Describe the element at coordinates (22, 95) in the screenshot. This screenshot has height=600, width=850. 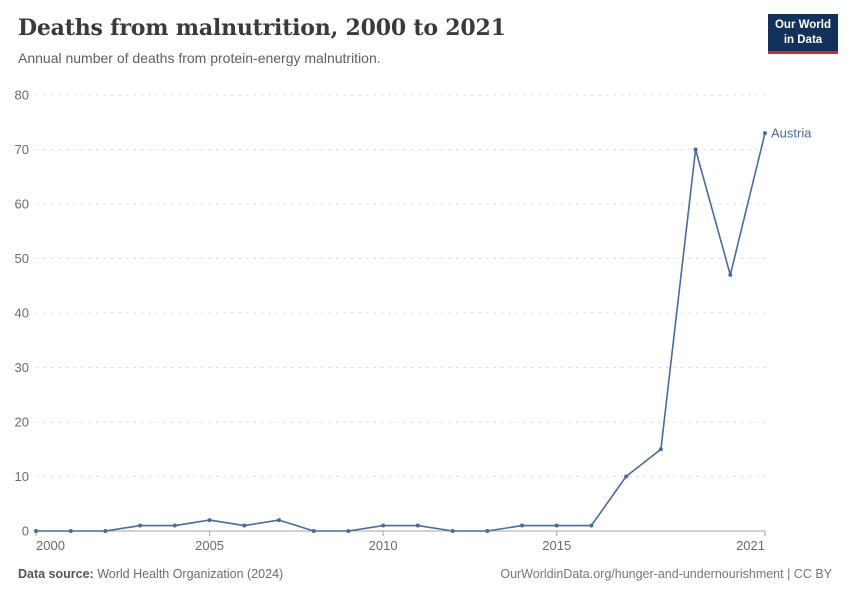
I see `y-tick-label: 80` at that location.